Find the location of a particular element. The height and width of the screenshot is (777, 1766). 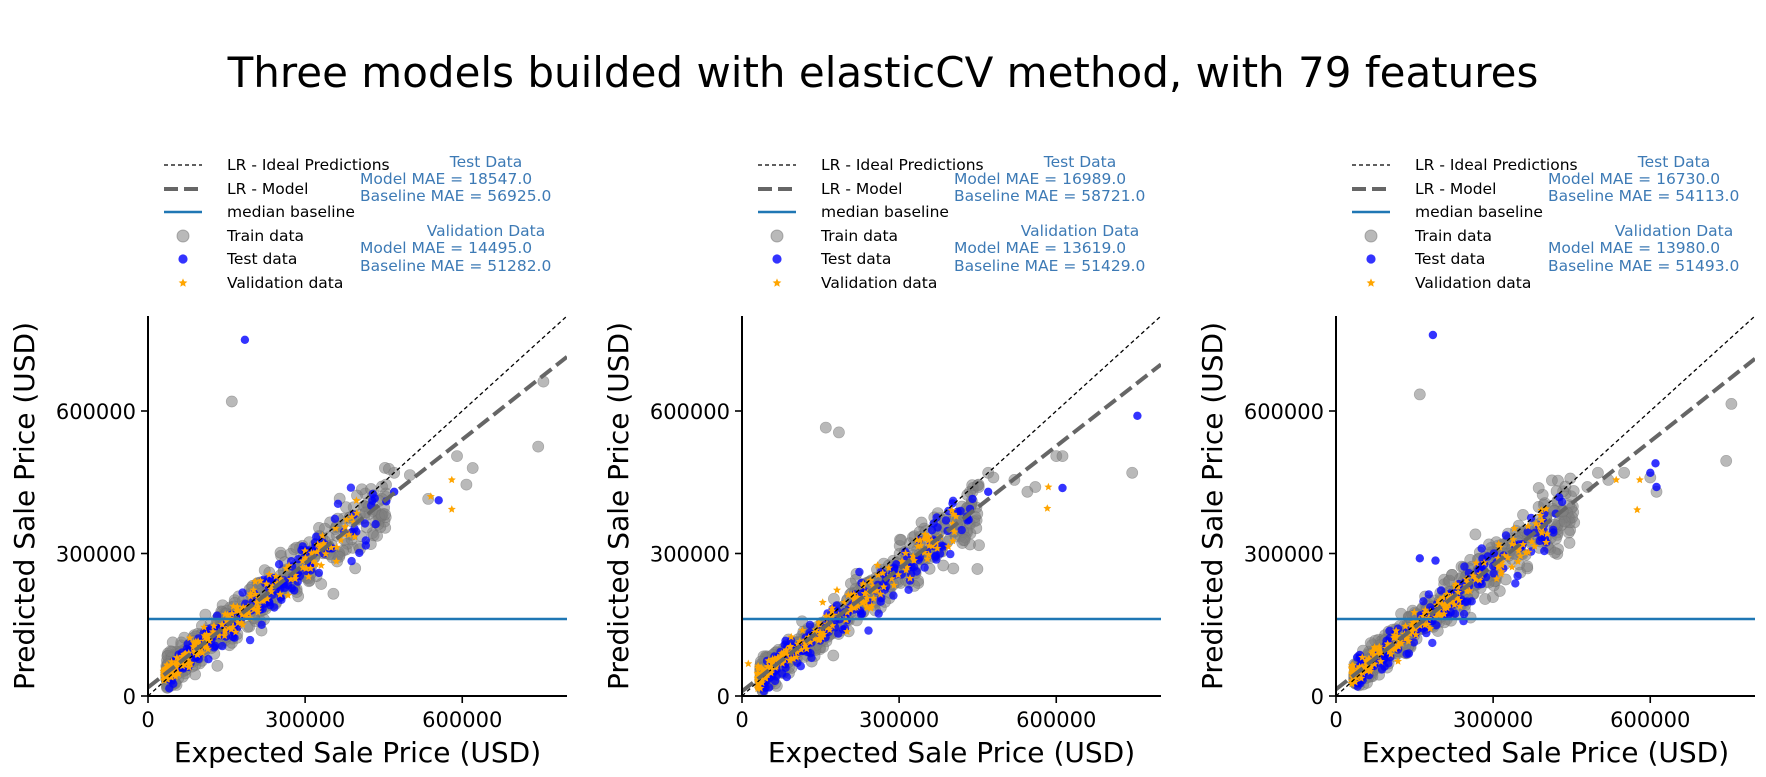

validation-baseline-mae: Baseline MAE = 51493.0 is located at coordinates (1643, 266).